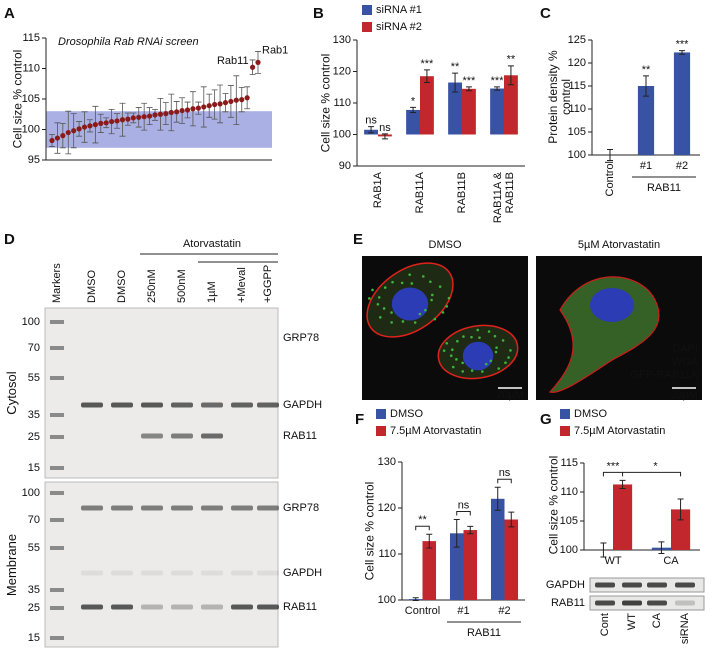 This screenshot has height=650, width=713. Describe the element at coordinates (359, 419) in the screenshot. I see `panel-letter: F` at that location.